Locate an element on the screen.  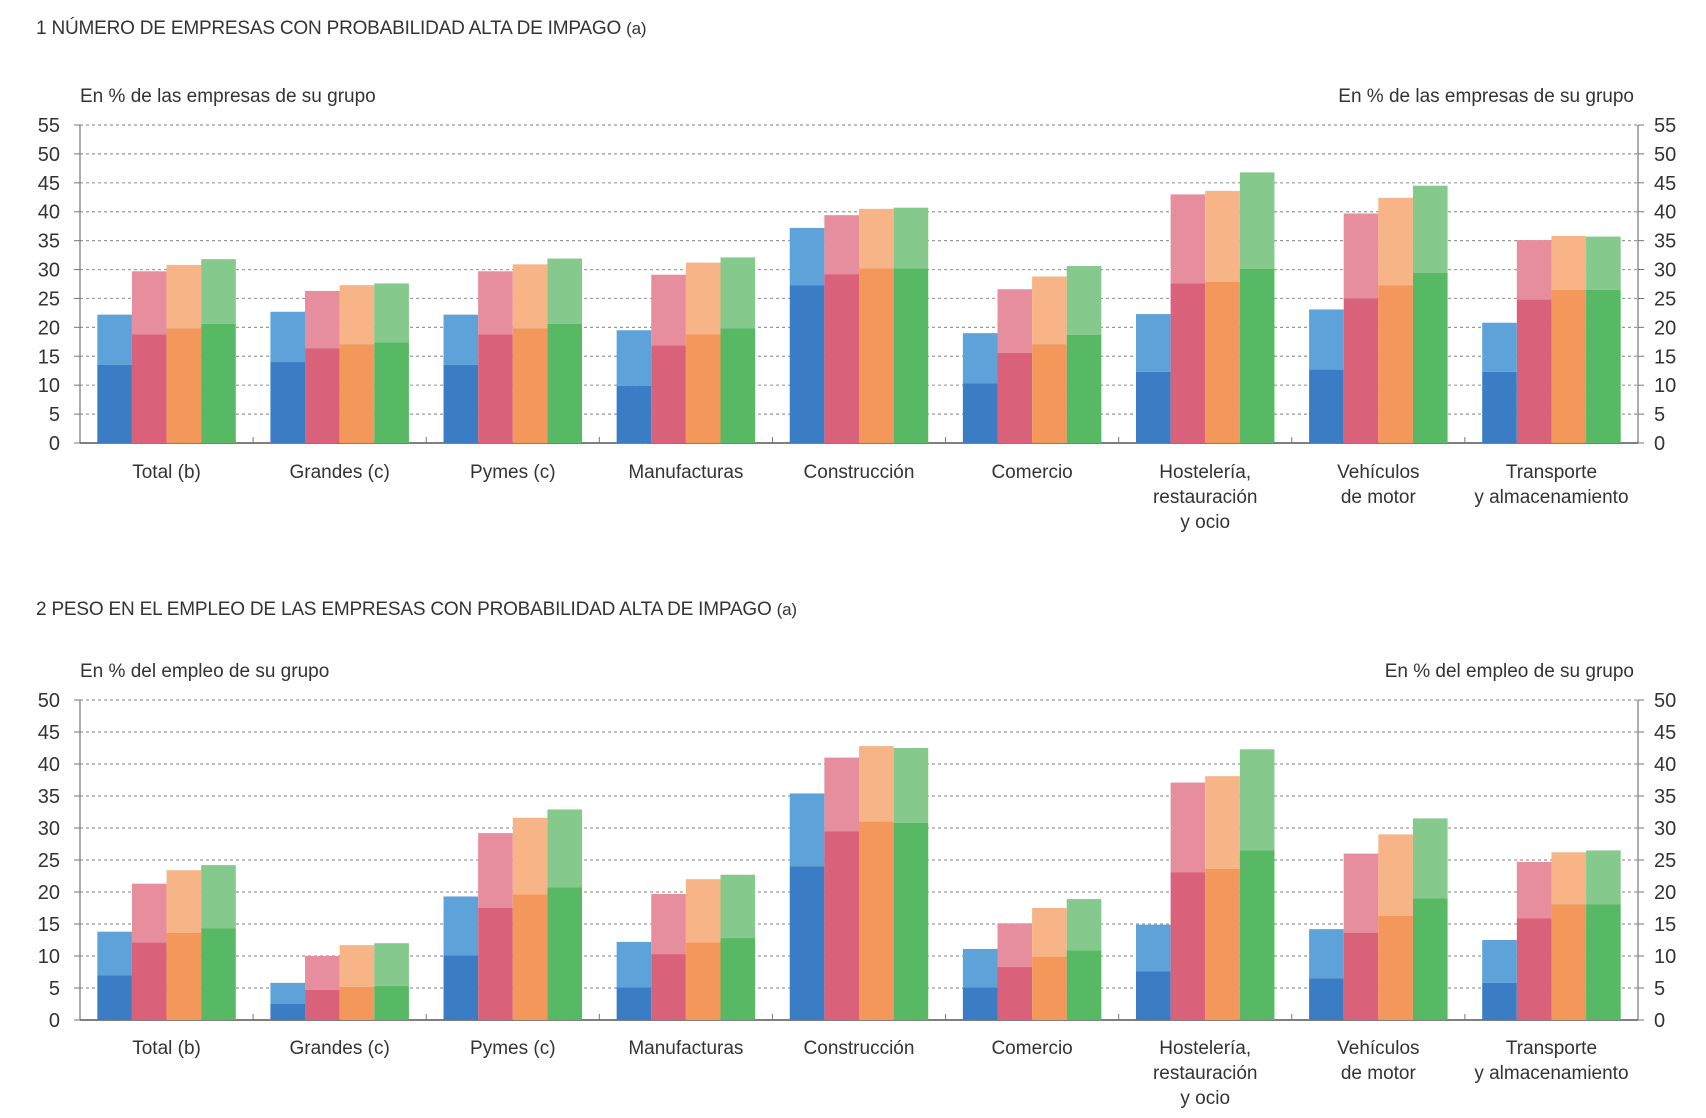
x-tick-label: Transporte y almacenamiento is located at coordinates (1551, 1061).